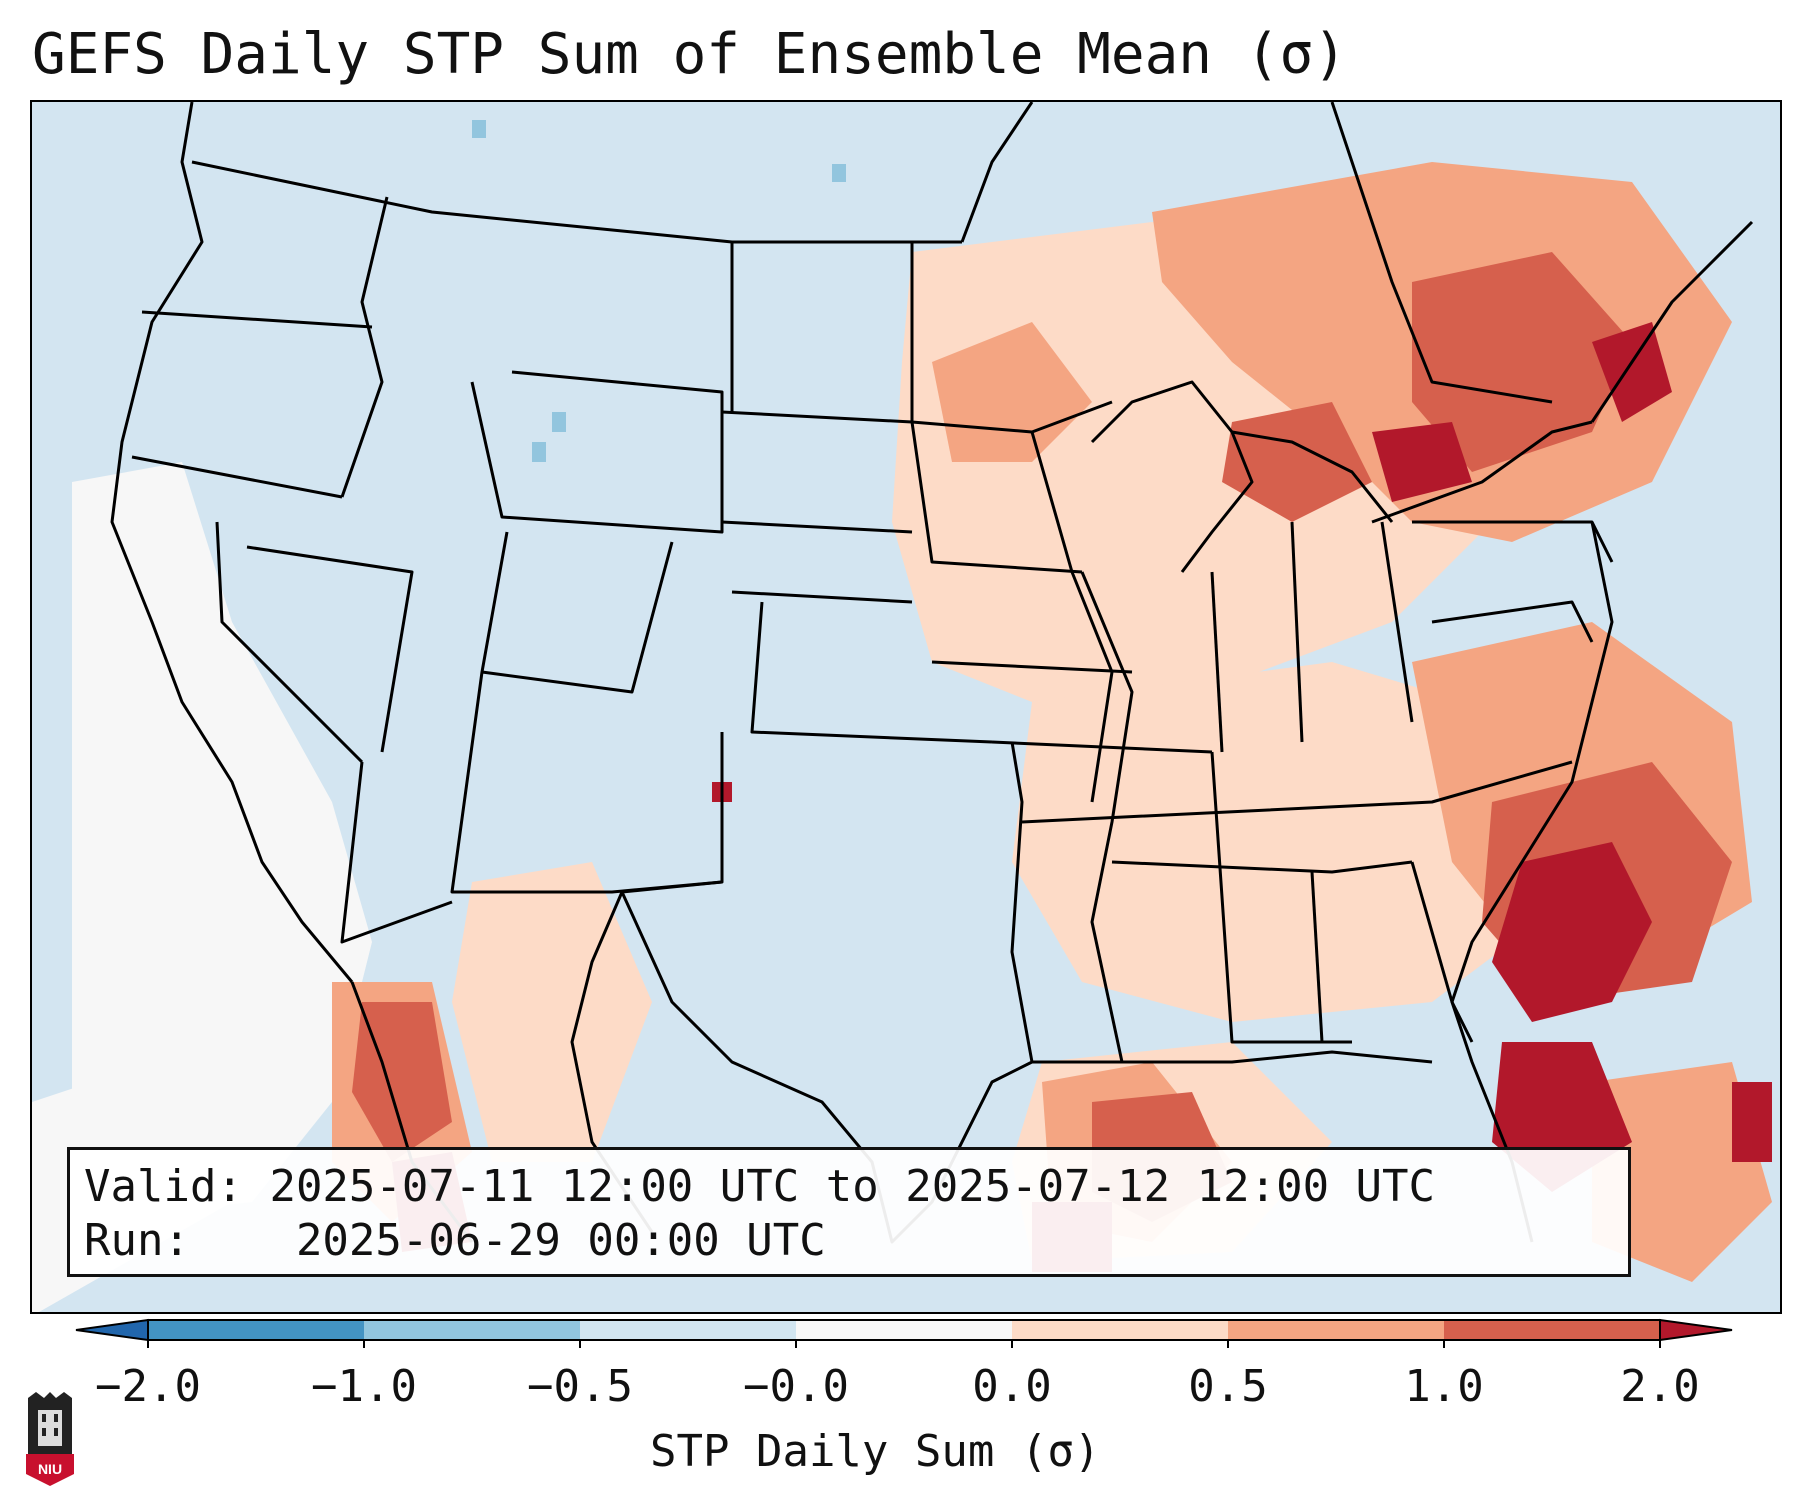 The image size is (1803, 1506). What do you see at coordinates (1228, 1386) in the screenshot?
I see `colorbar-tick-label: 0.5` at bounding box center [1228, 1386].